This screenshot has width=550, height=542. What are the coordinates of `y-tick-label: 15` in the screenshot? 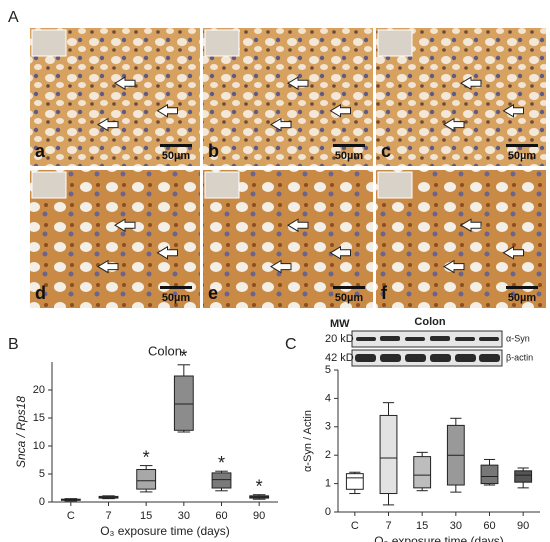 It's located at (39, 418).